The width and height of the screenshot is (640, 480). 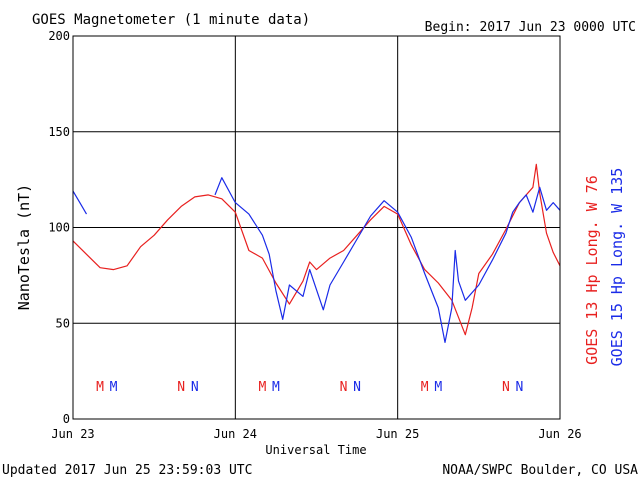 What do you see at coordinates (127, 470) in the screenshot?
I see `footer-updated: Updated 2017 Jun 25 23:59:03 UTC` at bounding box center [127, 470].